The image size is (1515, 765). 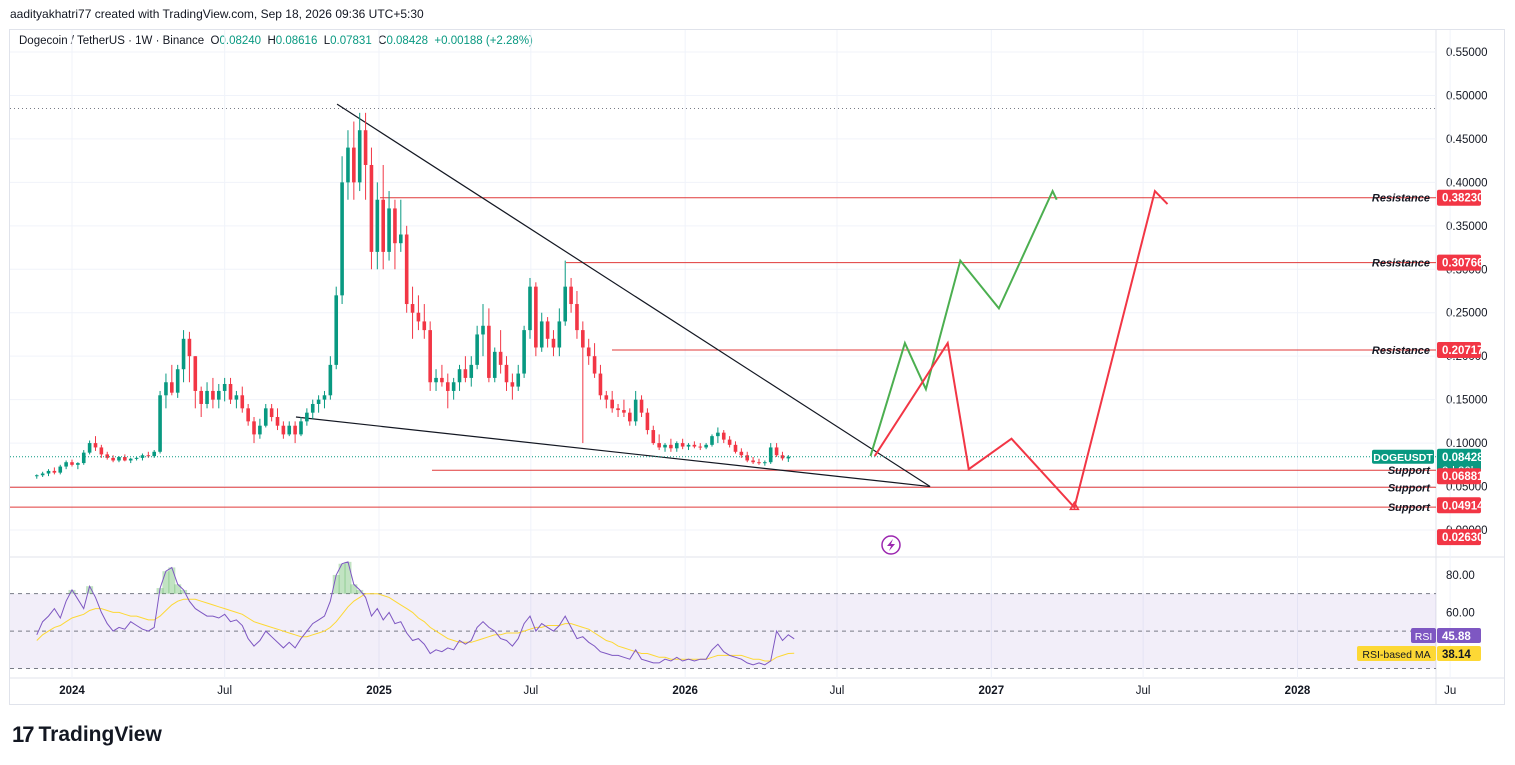 I want to click on time-axis-label: 2026, so click(x=685, y=691).